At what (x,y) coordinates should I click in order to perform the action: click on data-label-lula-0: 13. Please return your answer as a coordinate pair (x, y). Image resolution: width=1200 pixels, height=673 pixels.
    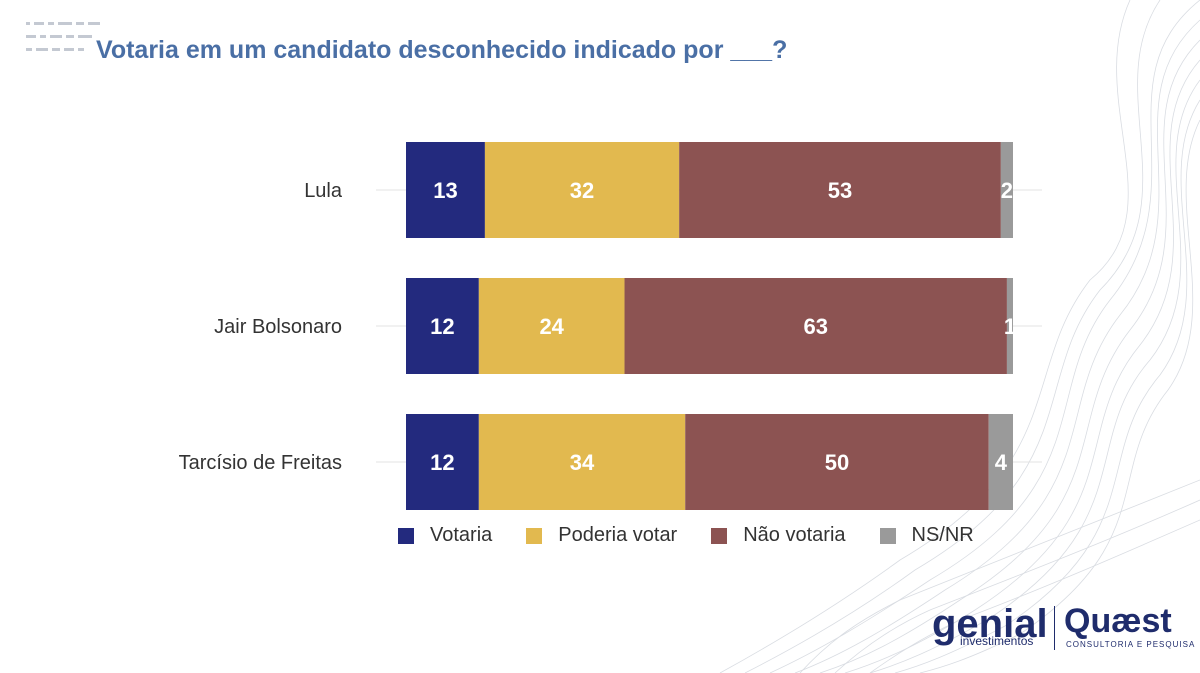
    Looking at the image, I should click on (445, 190).